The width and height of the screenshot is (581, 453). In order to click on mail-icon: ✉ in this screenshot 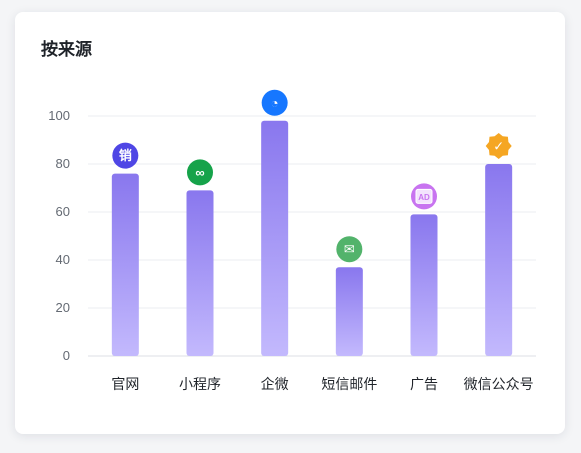, I will do `click(349, 249)`.